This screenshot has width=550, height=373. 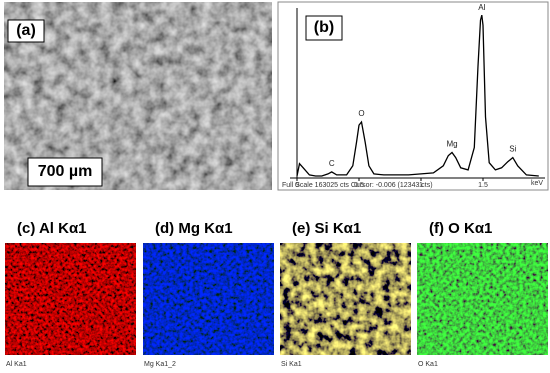 I want to click on map-title: (e) Si Kα1, so click(x=326, y=228).